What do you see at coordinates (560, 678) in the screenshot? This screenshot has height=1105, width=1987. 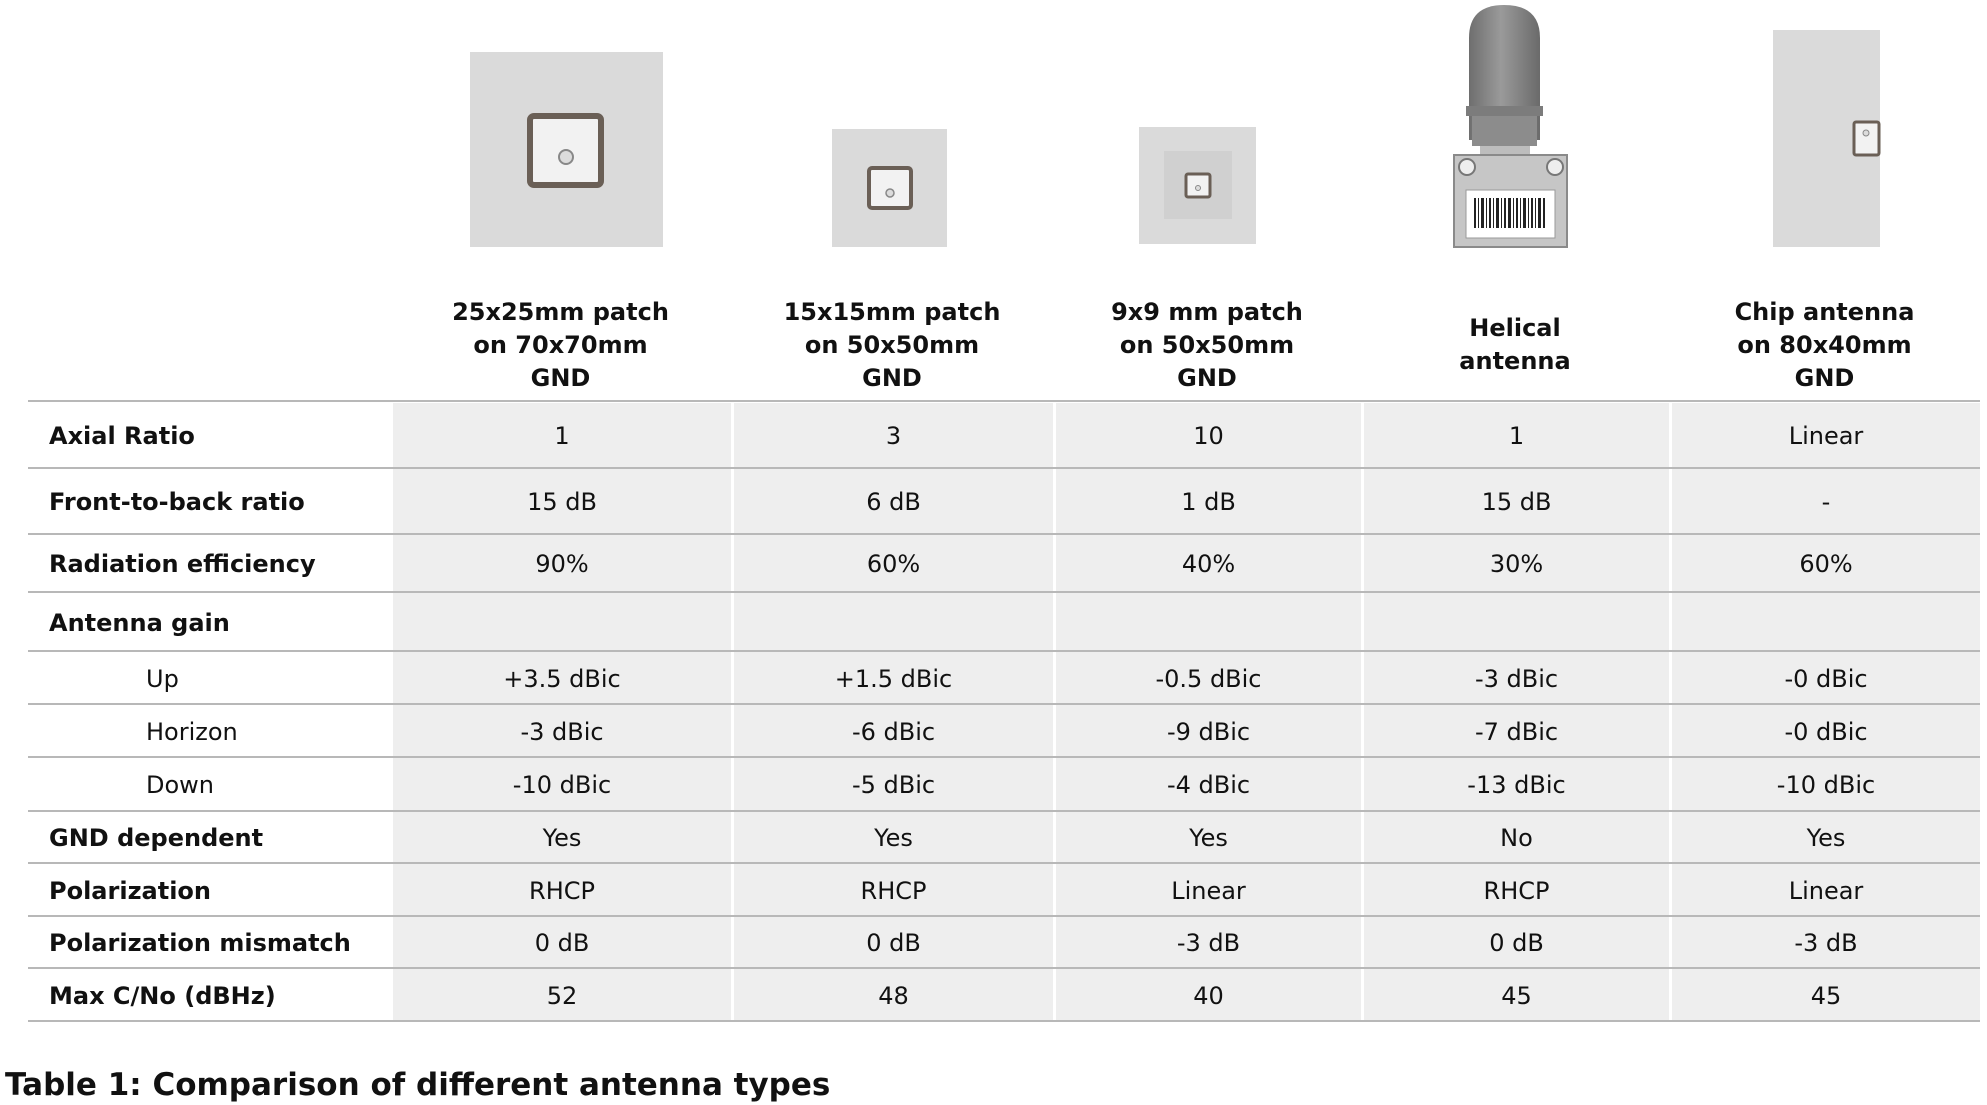 I see `table-cell: +3.5 dBic` at bounding box center [560, 678].